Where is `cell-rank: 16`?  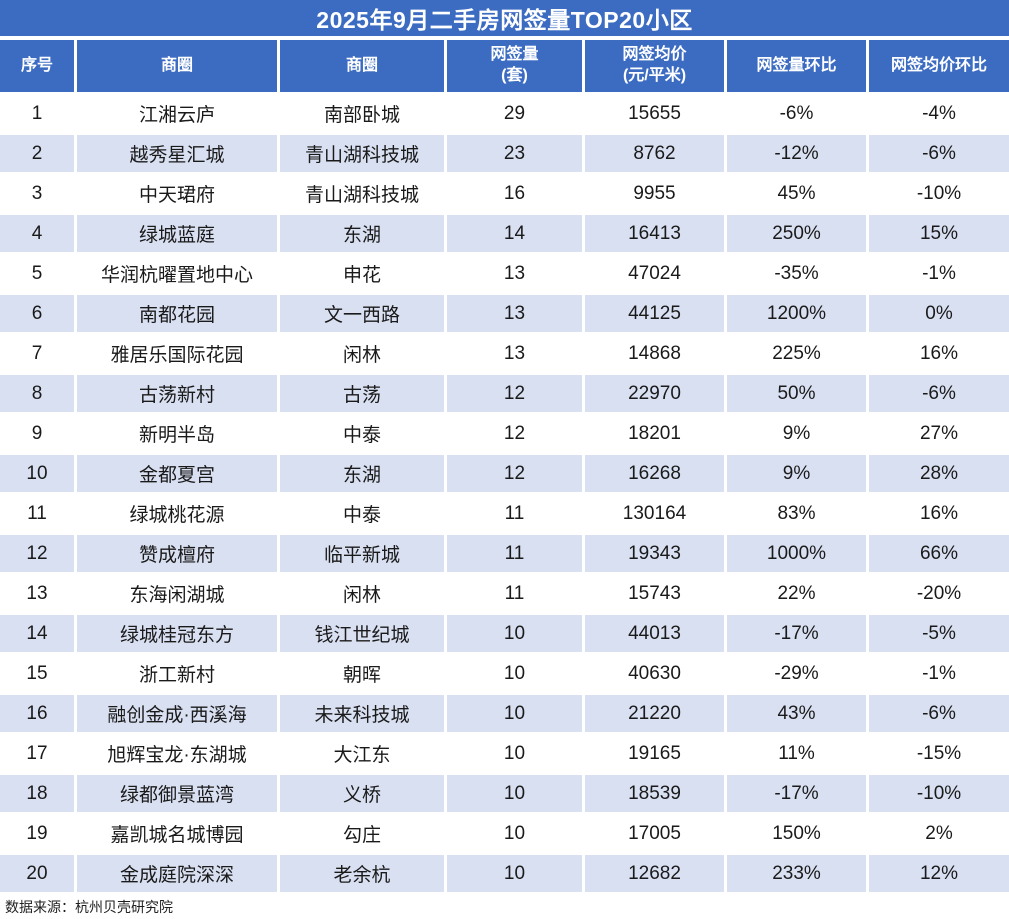
cell-rank: 16 is located at coordinates (37, 713).